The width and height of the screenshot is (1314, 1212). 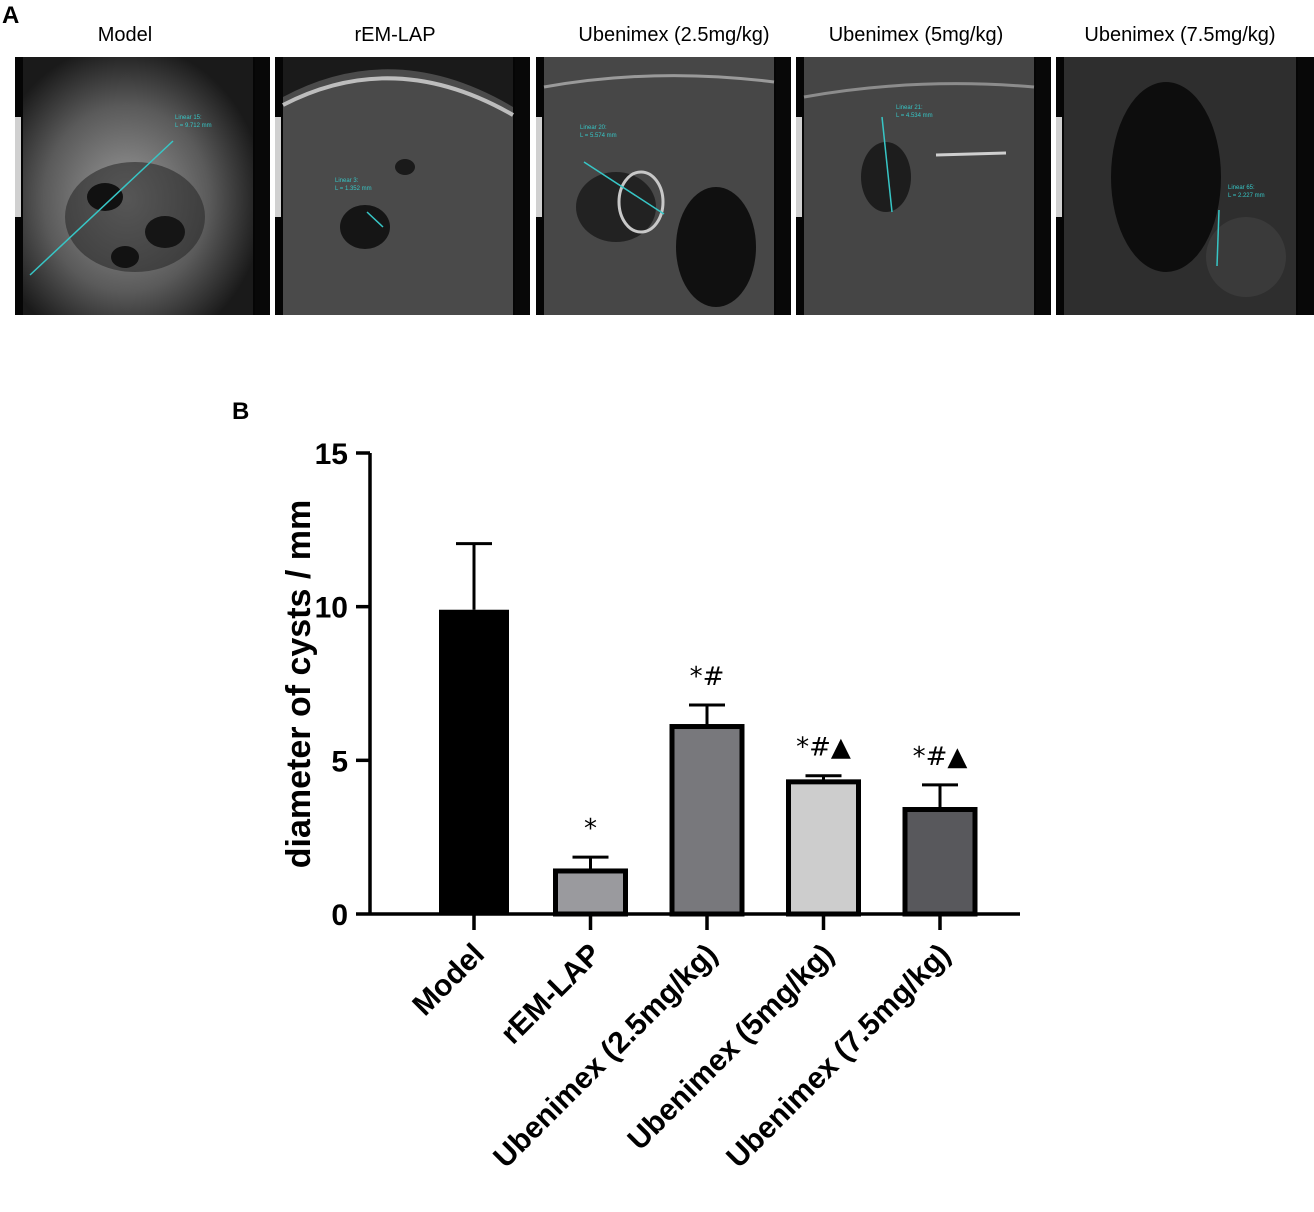 I want to click on chart-bars, so click(x=708, y=729).